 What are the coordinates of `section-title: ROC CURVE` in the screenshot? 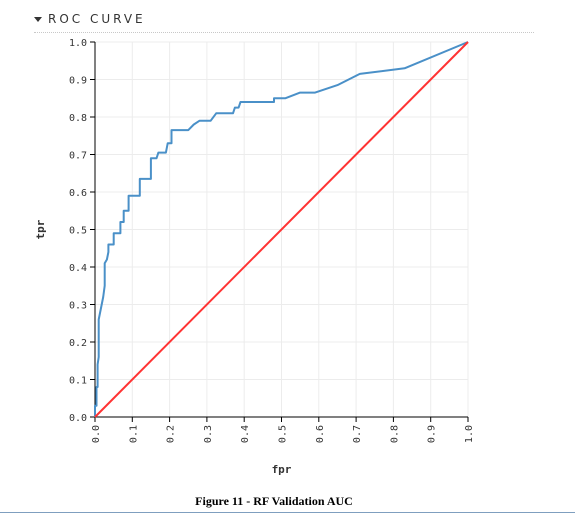 It's located at (97, 19).